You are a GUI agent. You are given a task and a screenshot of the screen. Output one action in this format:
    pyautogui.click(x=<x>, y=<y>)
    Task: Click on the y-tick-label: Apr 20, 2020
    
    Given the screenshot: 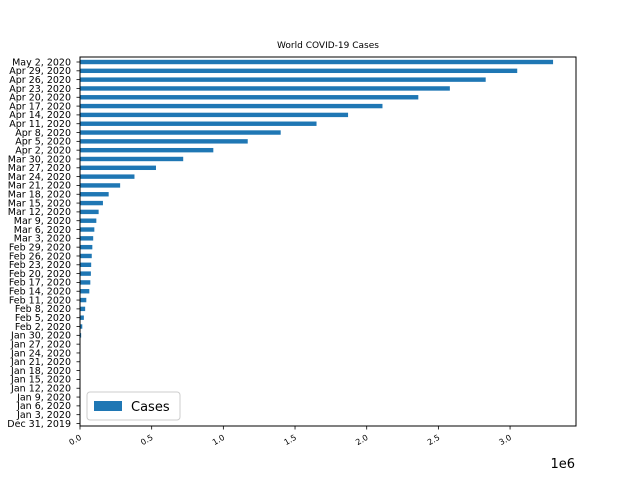 What is the action you would take?
    pyautogui.click(x=40, y=98)
    